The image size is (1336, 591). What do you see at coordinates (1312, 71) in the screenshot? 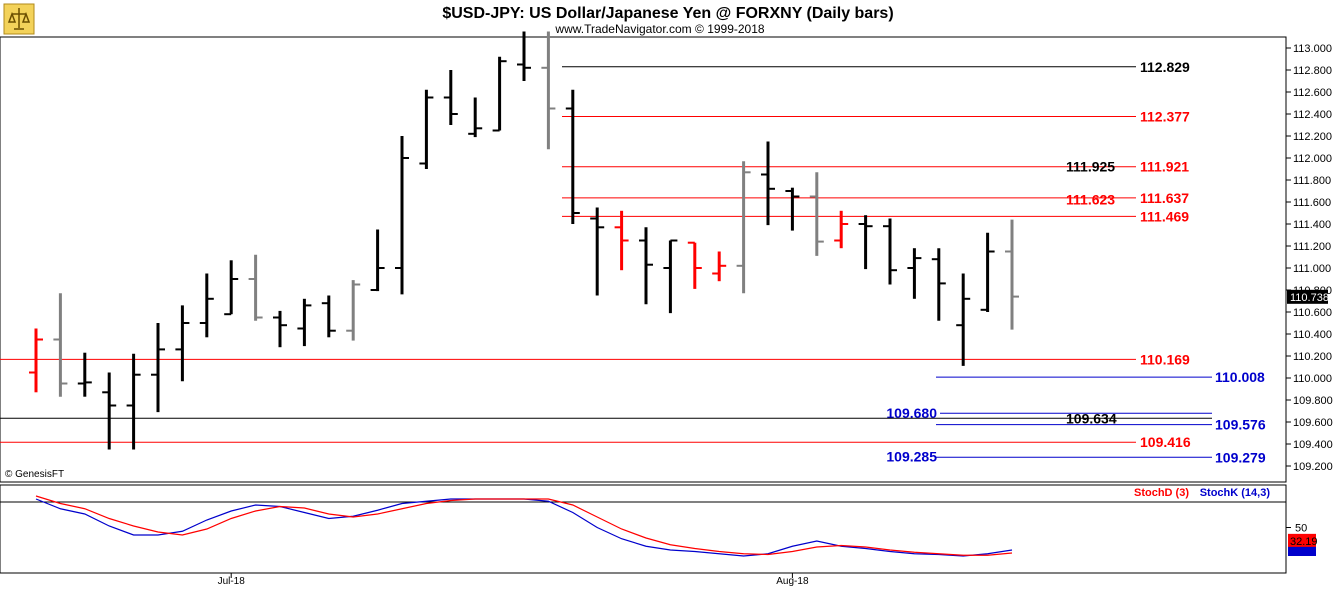
I see `price-tick-label: 112.800` at bounding box center [1312, 71].